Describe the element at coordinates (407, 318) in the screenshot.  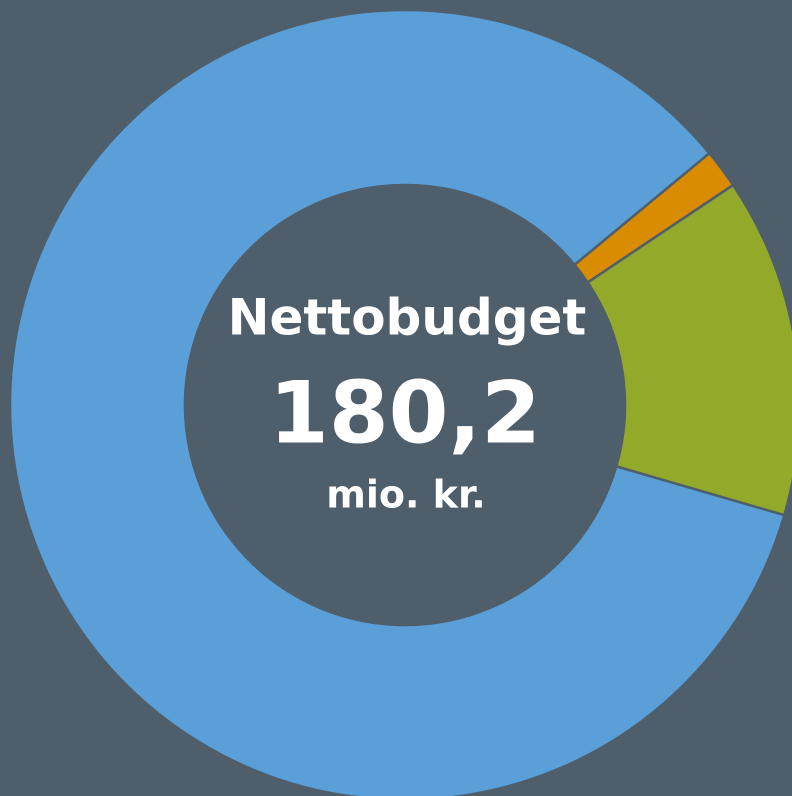
I see `center-title: Nettobudget` at that location.